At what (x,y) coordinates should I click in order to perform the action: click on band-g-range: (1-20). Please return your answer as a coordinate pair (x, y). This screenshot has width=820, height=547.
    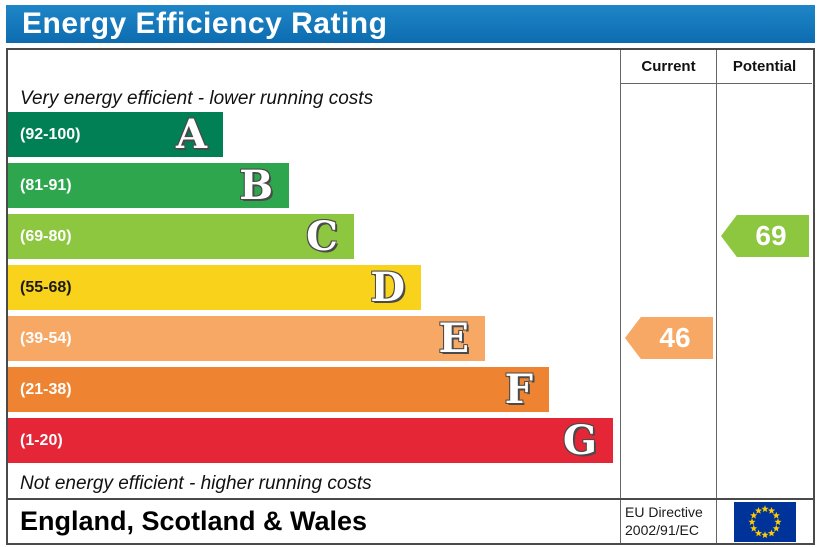
    Looking at the image, I should click on (41, 440).